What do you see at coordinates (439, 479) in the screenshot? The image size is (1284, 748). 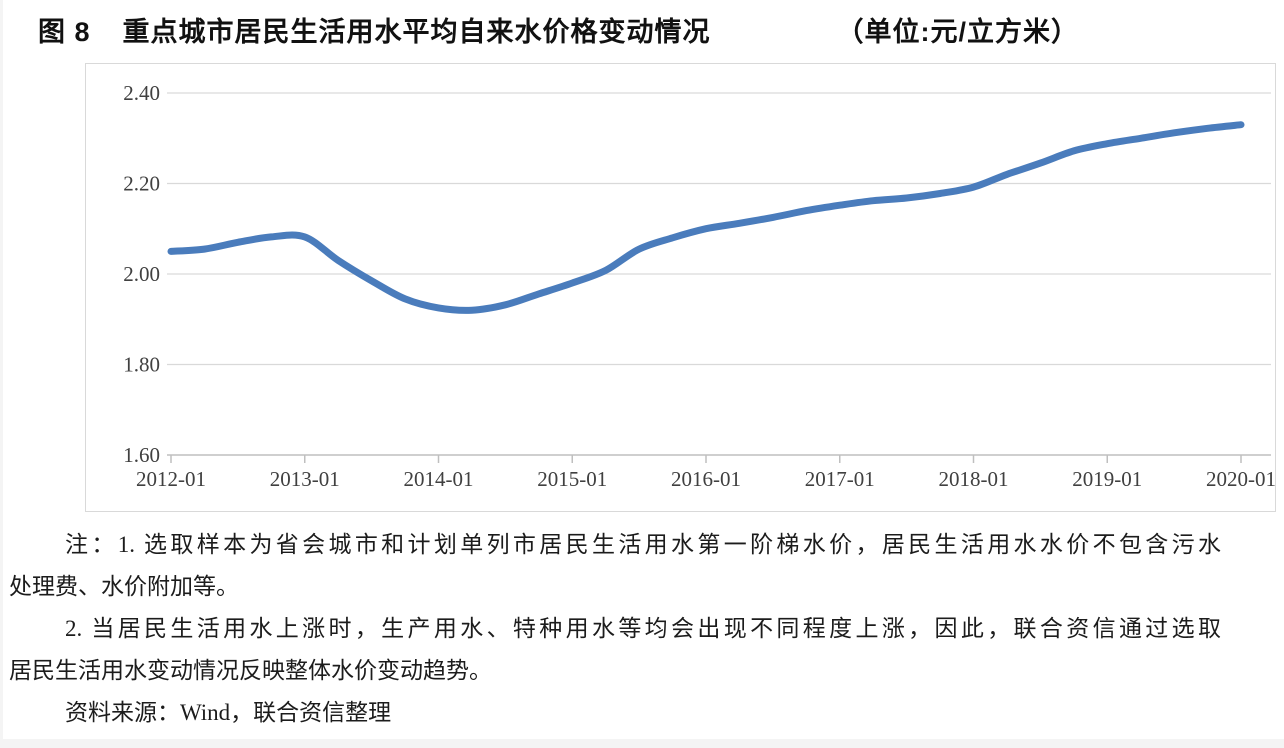 I see `x-tick-label-2014-01: 2014-01` at bounding box center [439, 479].